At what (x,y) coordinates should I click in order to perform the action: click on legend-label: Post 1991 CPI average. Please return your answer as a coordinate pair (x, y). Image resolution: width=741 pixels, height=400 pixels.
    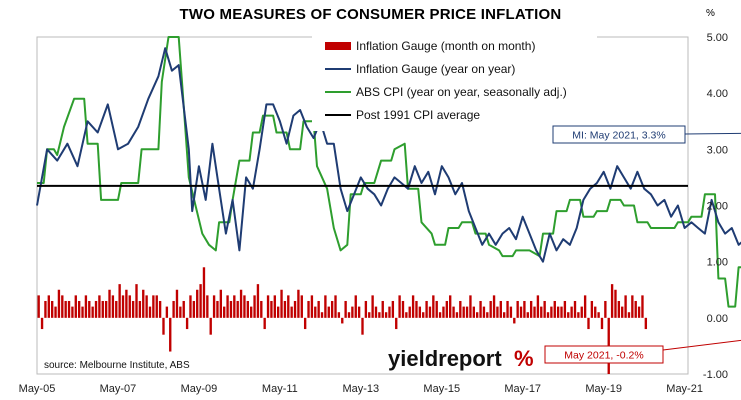
    Looking at the image, I should click on (418, 115).